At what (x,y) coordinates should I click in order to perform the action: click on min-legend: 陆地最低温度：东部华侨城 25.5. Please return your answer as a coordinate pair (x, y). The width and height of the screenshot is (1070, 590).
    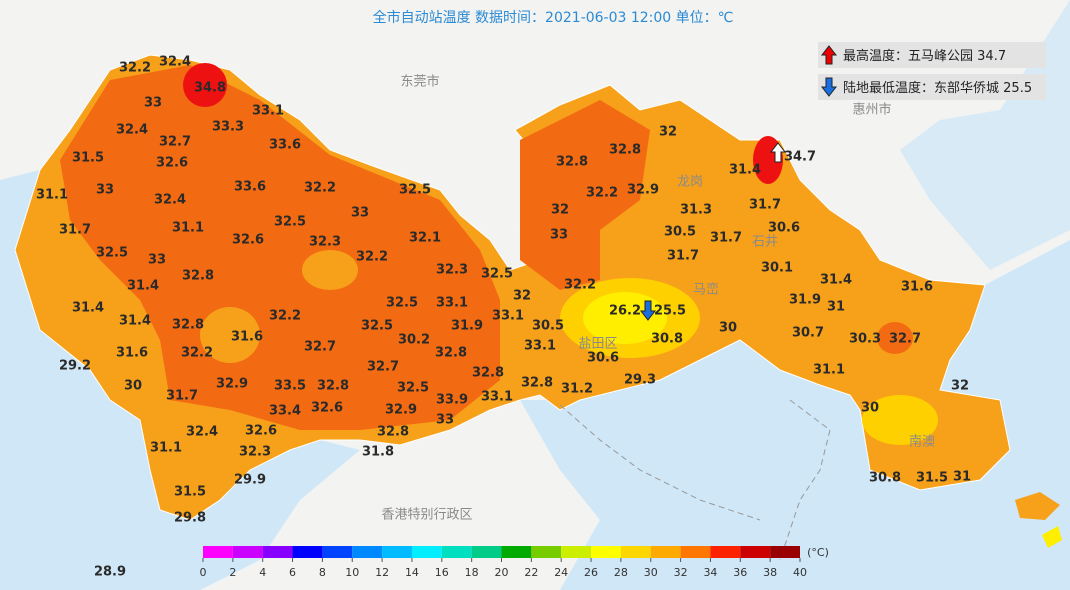
    Looking at the image, I should click on (937, 88).